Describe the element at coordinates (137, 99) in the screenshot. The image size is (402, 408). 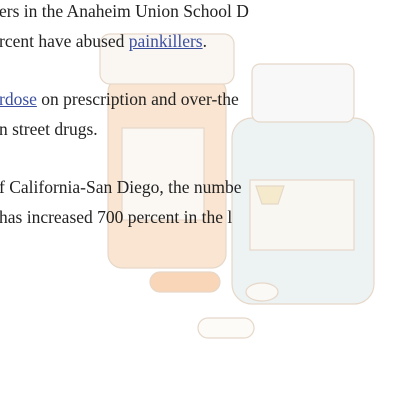
I see `text-run: on prescription and over-the` at that location.